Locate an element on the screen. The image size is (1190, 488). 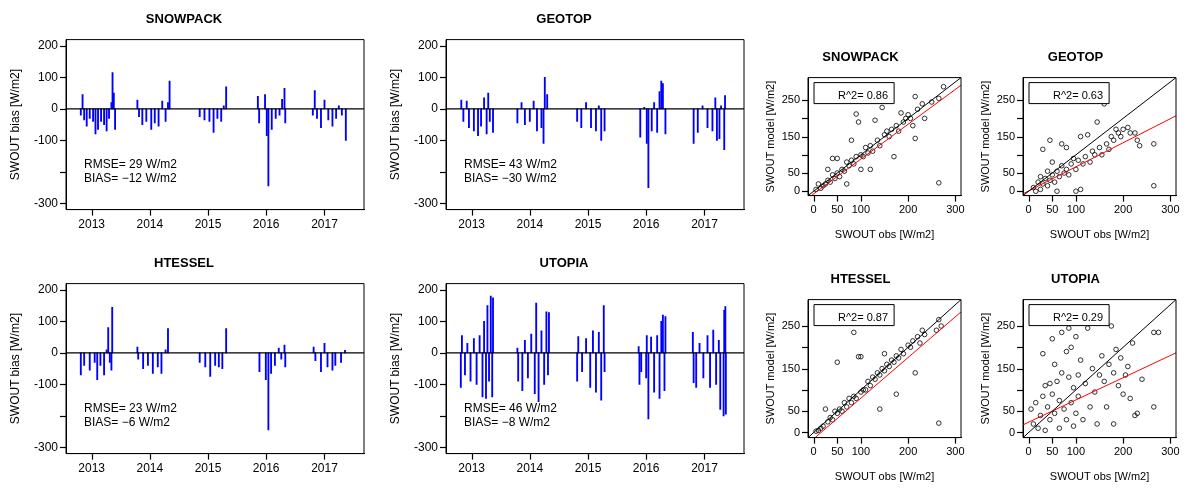
annotation: BIAS= −30 W/m2 is located at coordinates (511, 177).